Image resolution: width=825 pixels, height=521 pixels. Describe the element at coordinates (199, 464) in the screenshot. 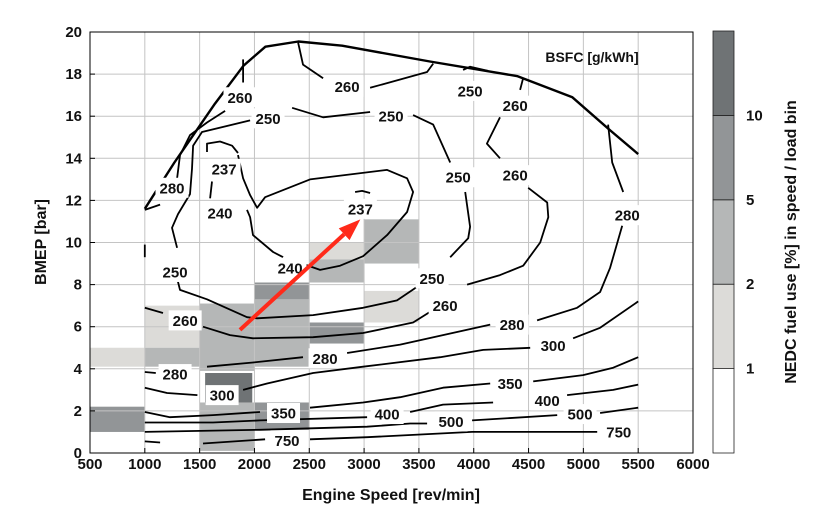

I see `x-tick-label: 1500` at that location.